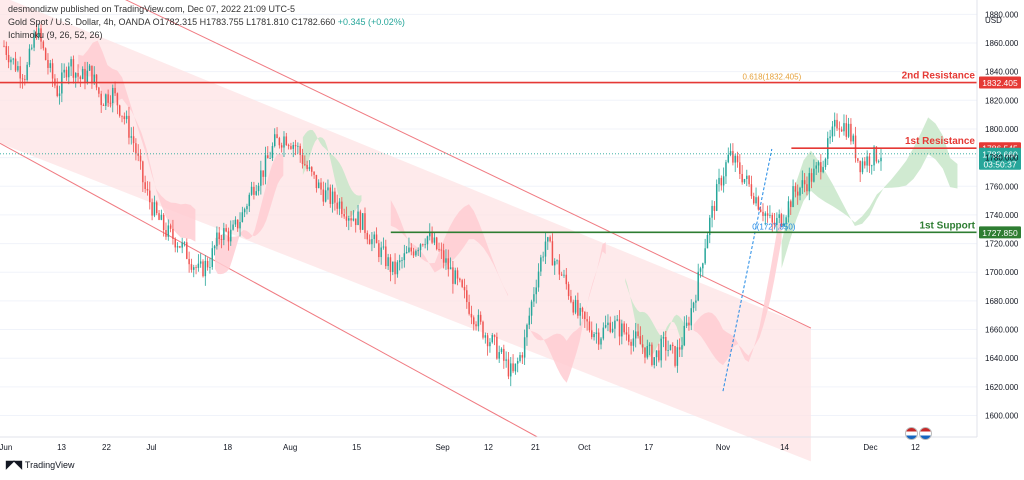 The height and width of the screenshot is (480, 1024). I want to click on y-tick-label: 1820.000, so click(1002, 100).